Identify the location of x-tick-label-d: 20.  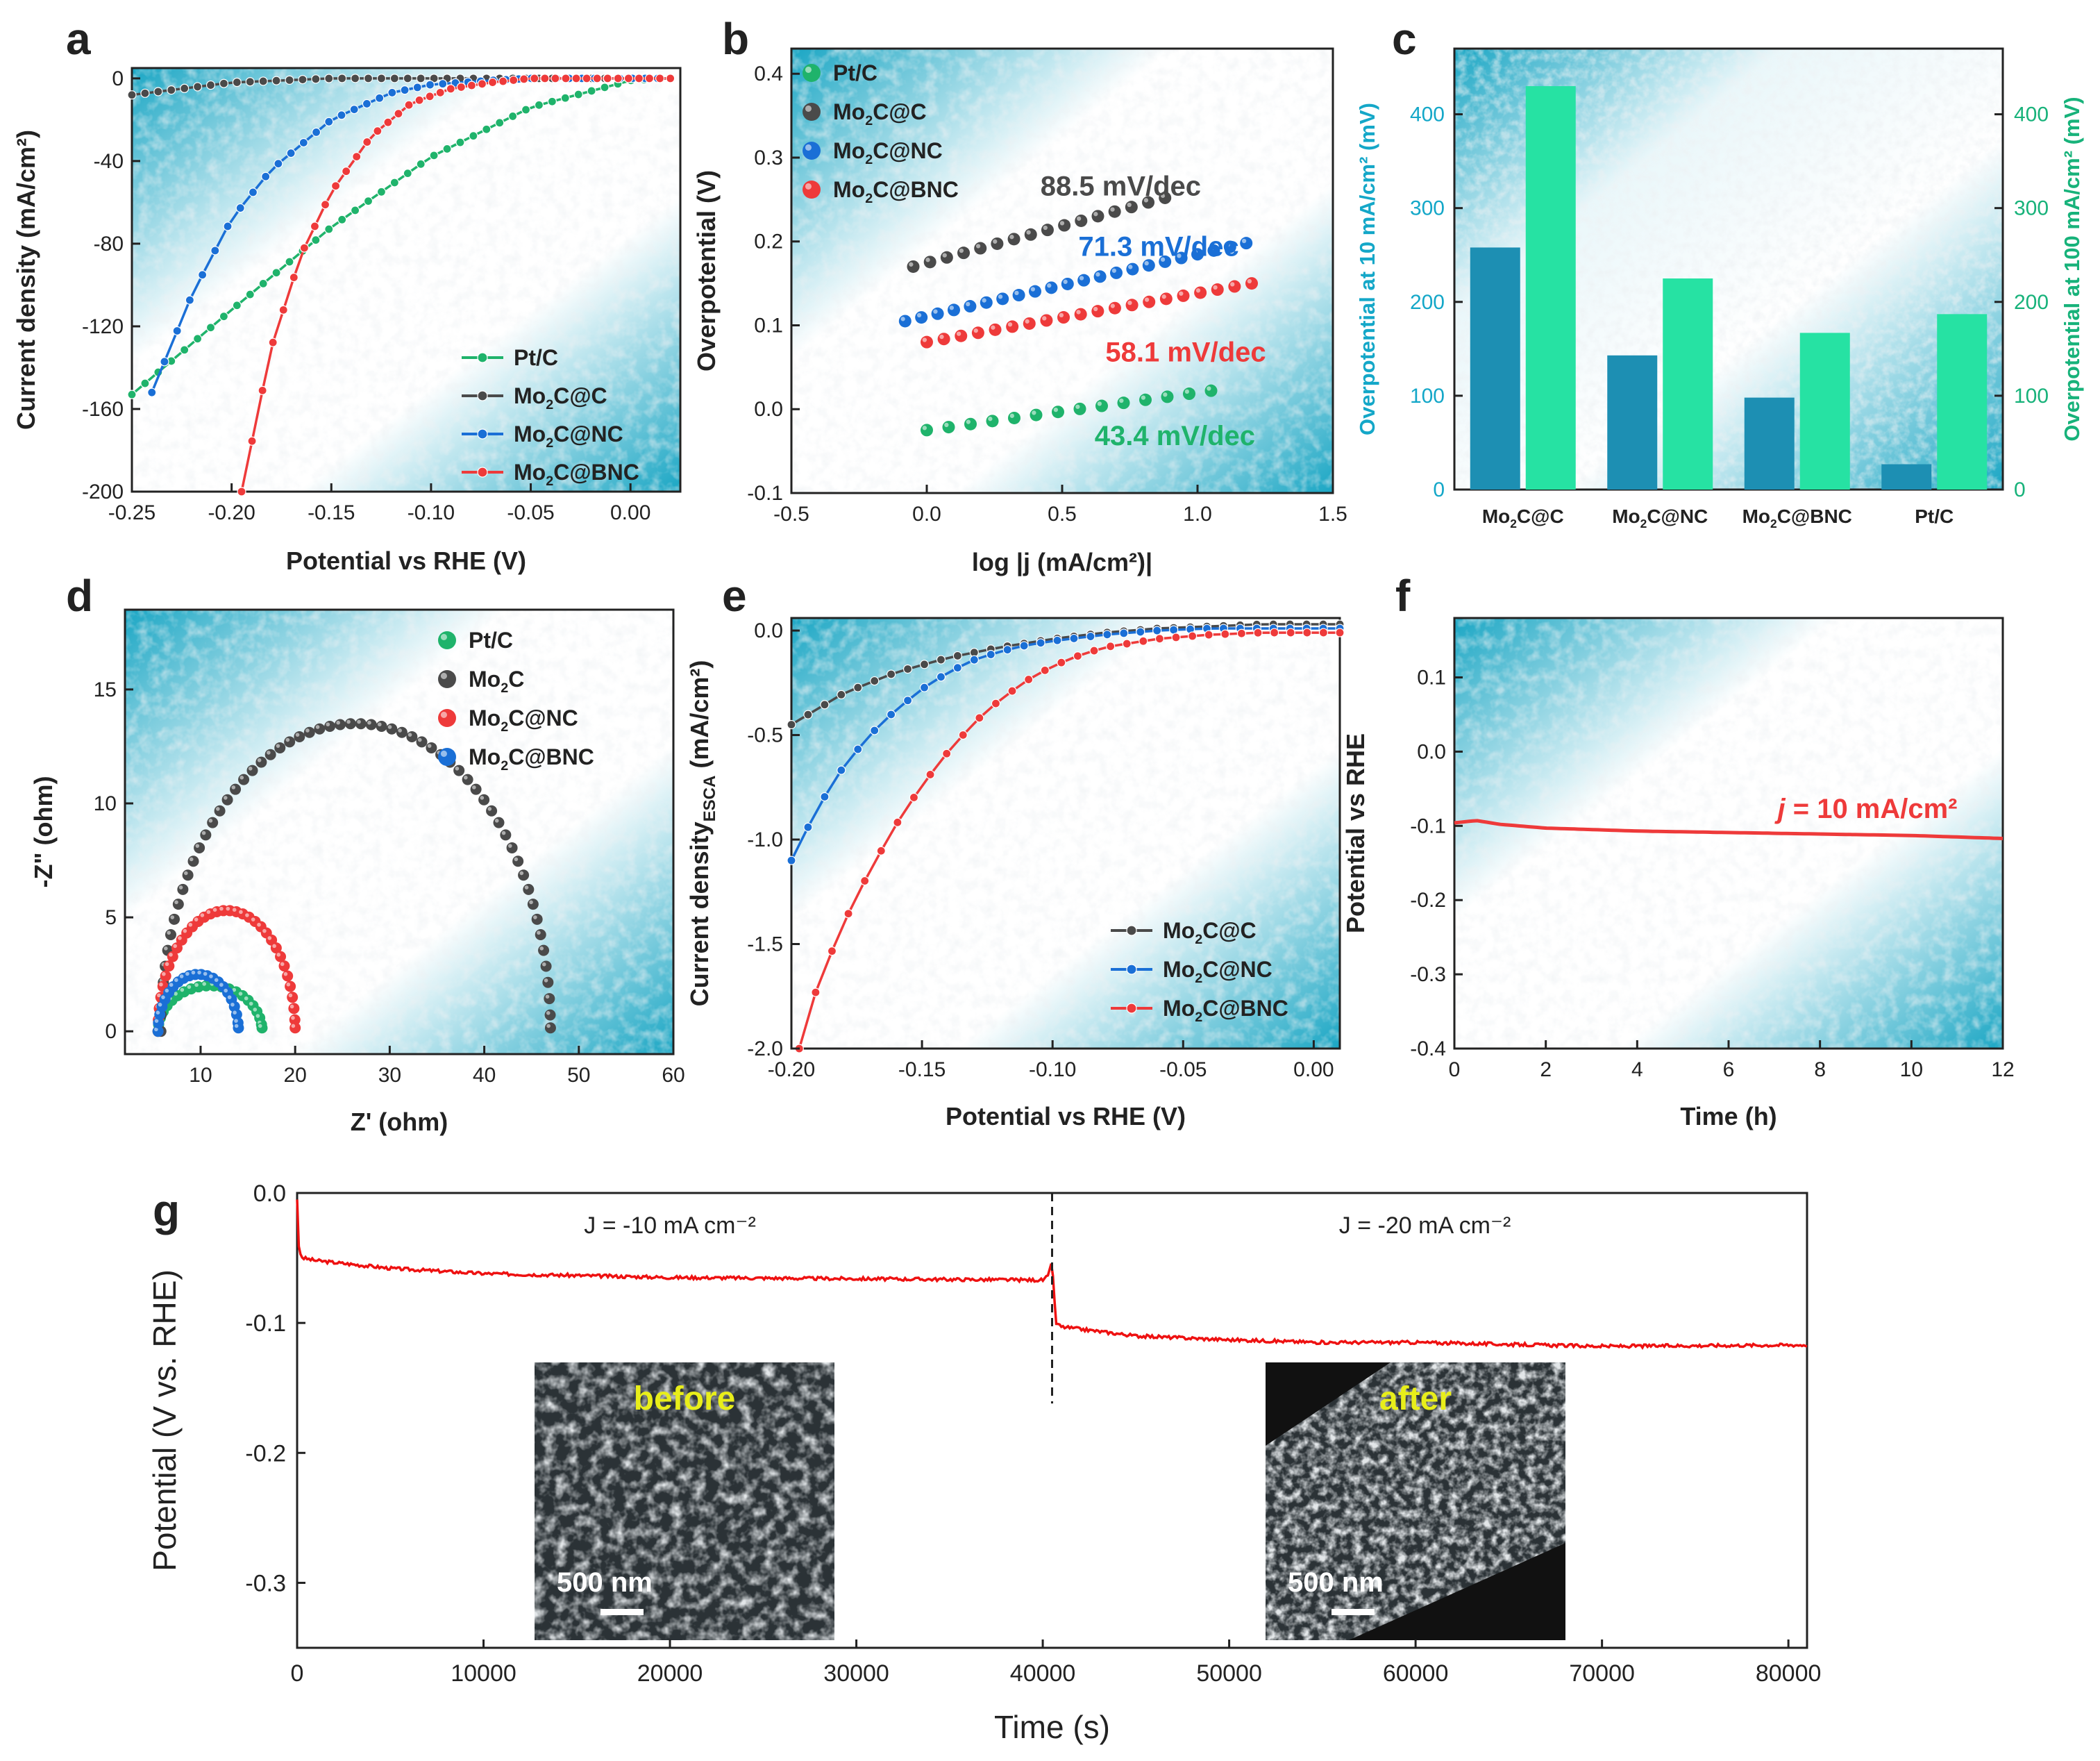
(294, 1075).